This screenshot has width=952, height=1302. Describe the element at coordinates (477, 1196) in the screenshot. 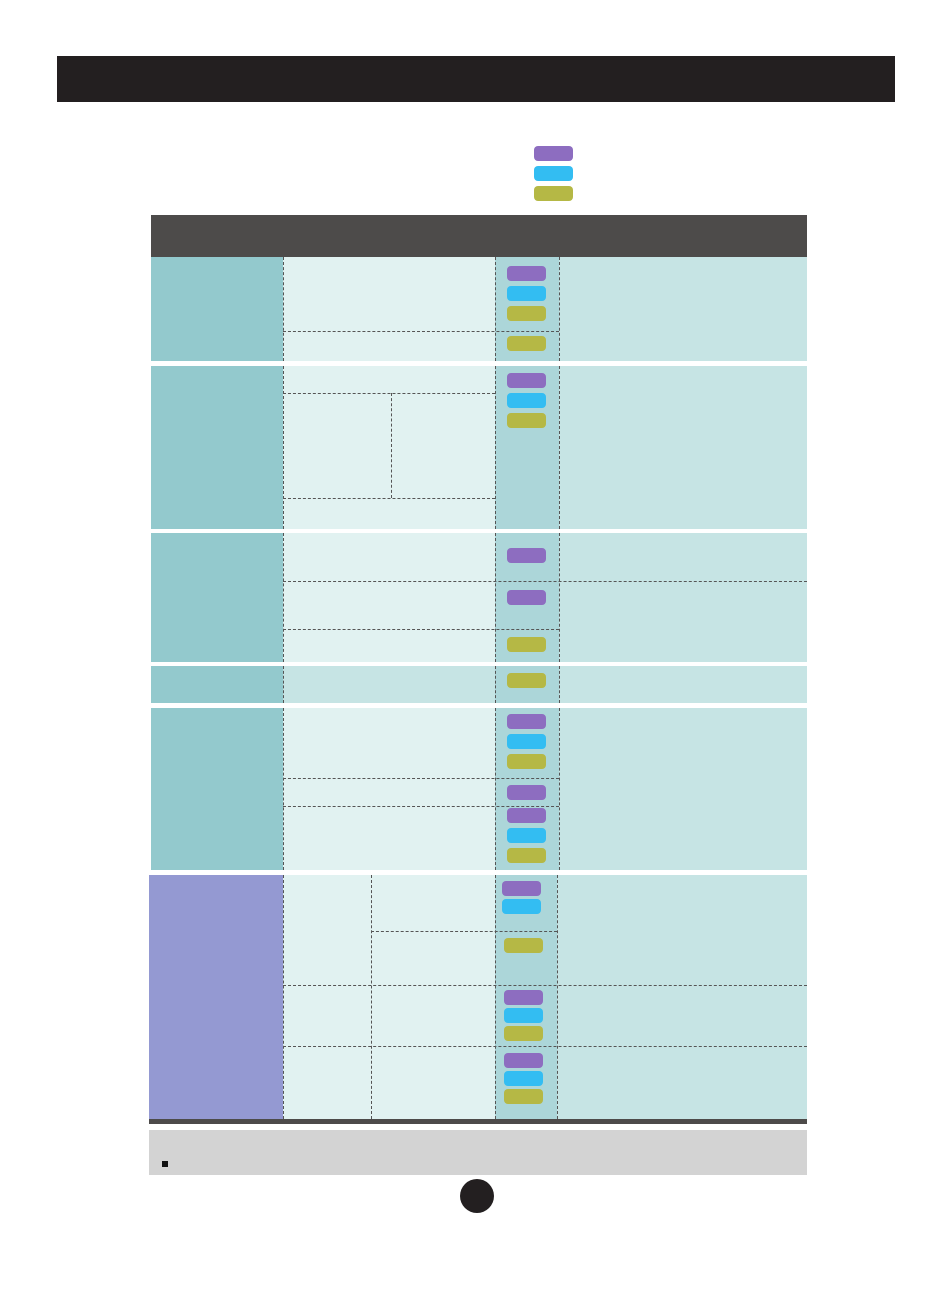

I see `page-number-badge` at that location.